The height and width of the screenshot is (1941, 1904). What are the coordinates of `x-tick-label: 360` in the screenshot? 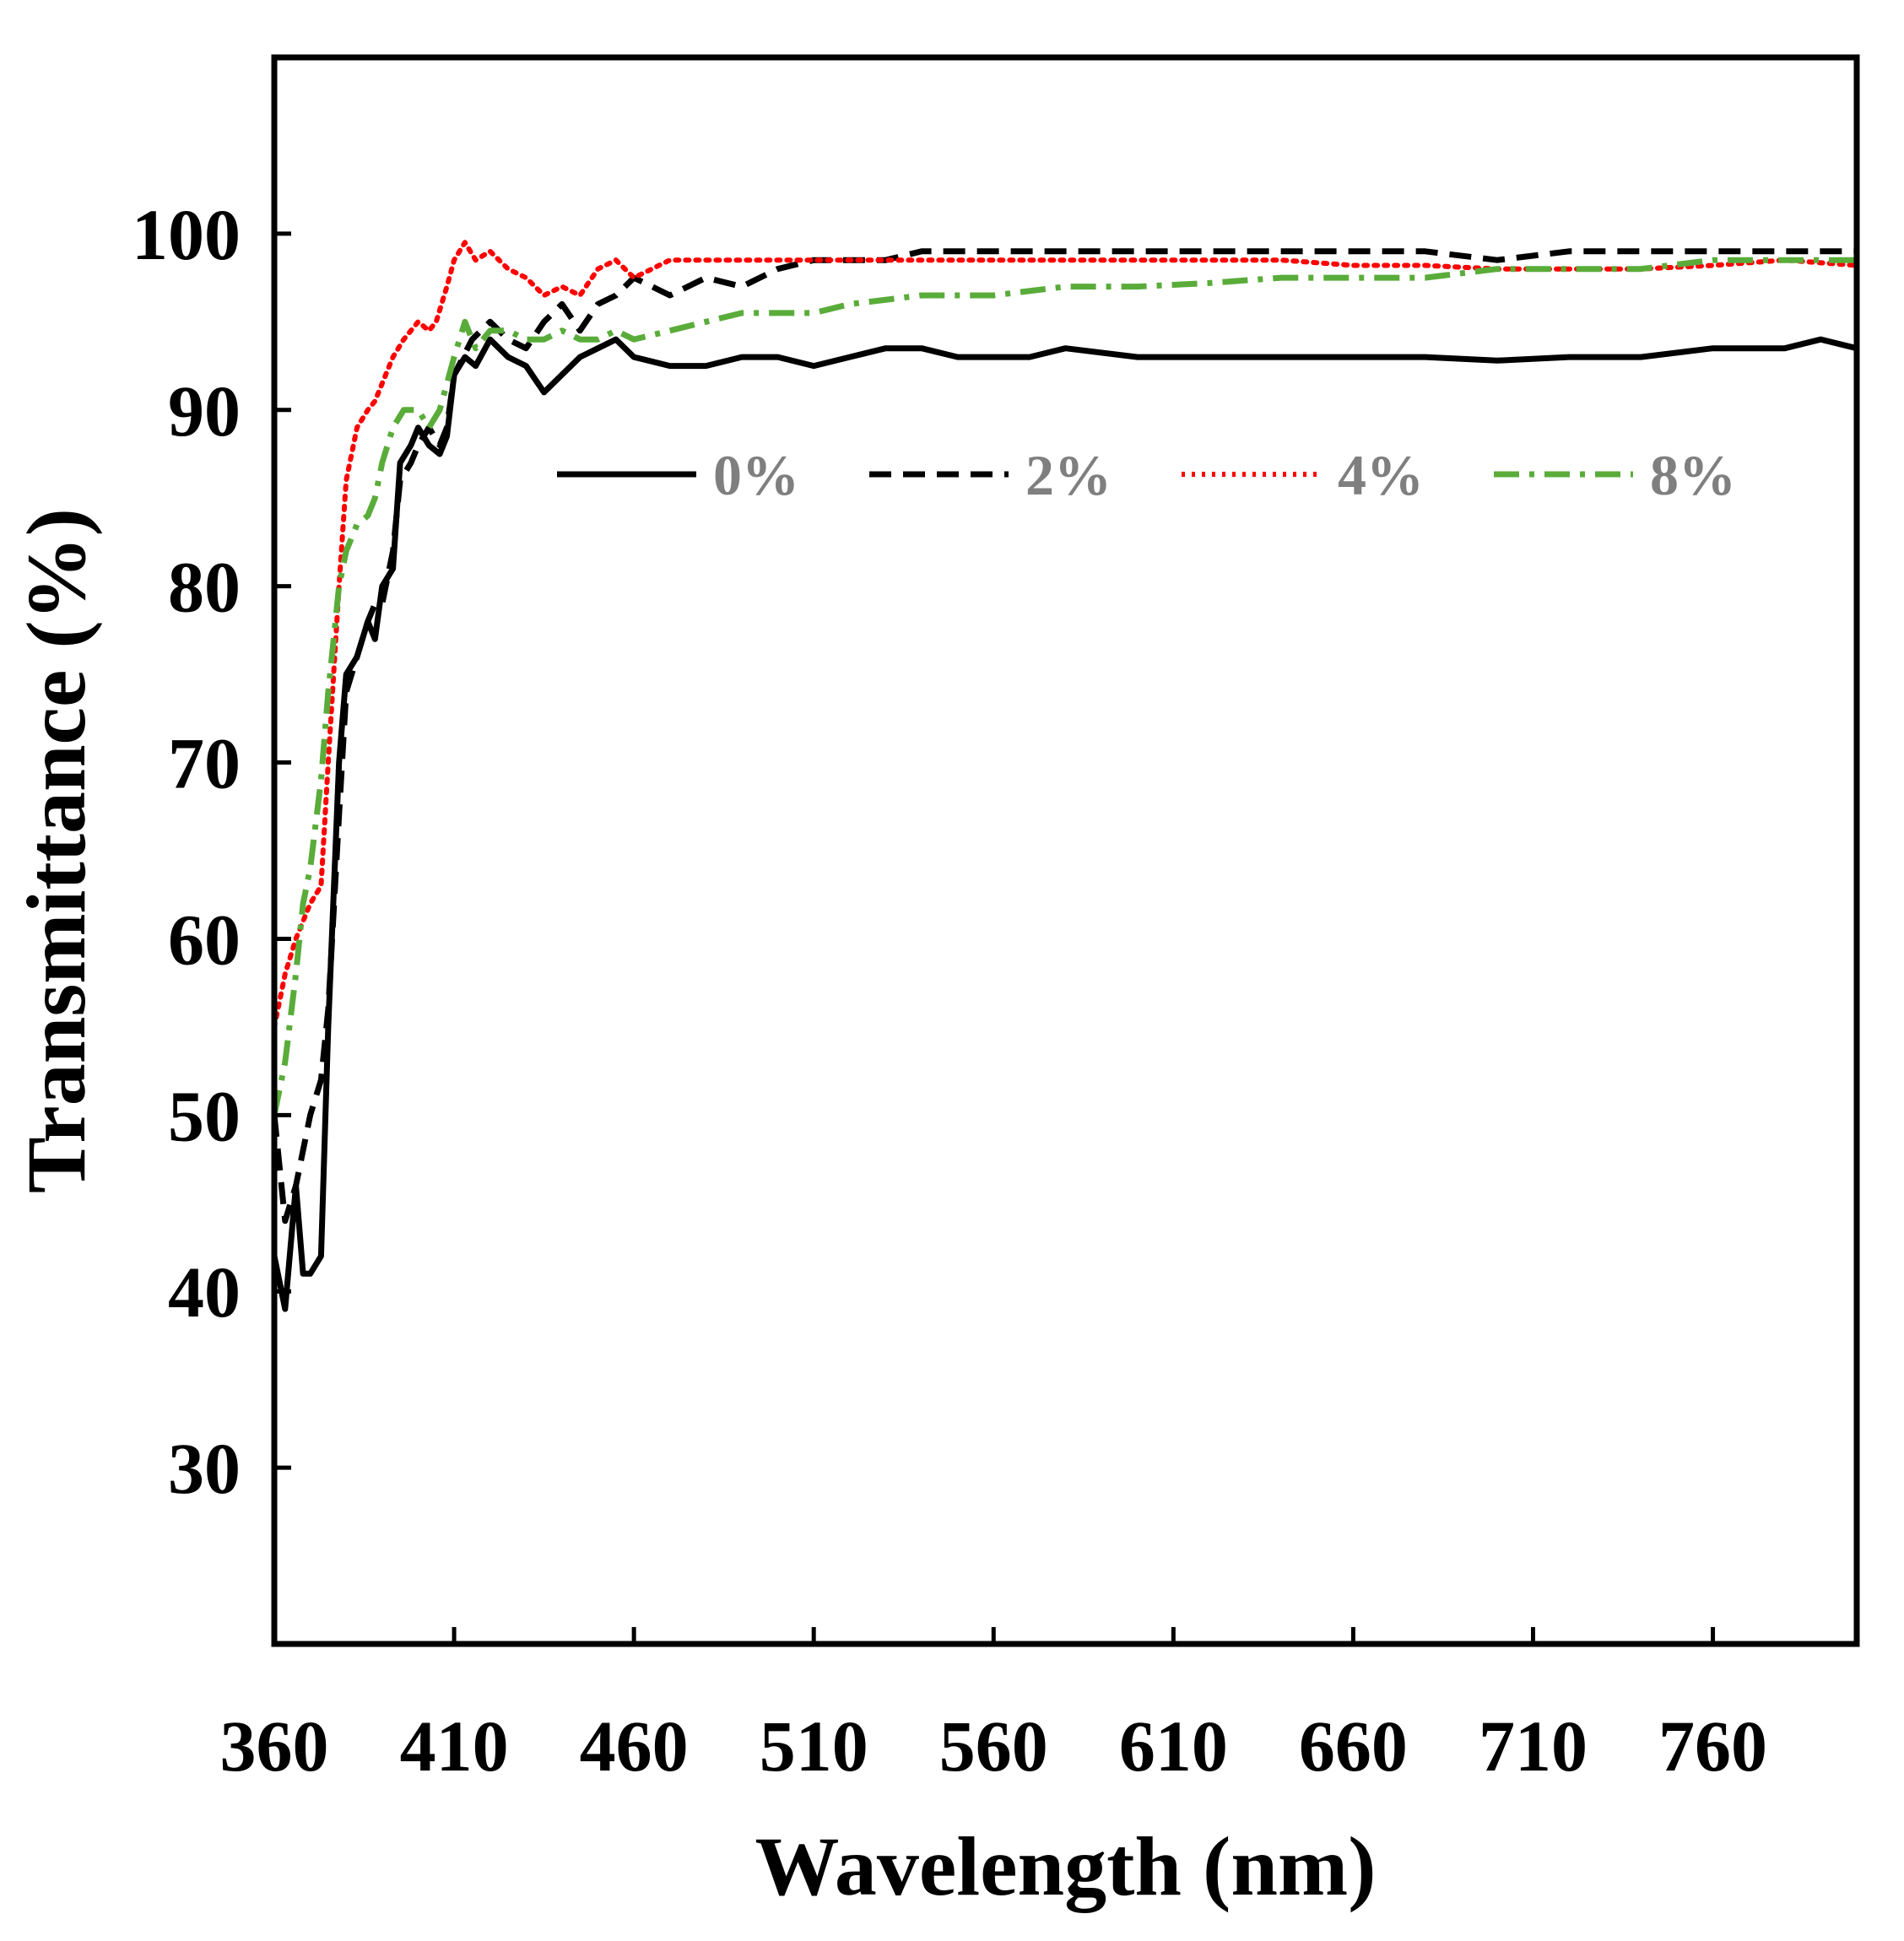 It's located at (274, 1747).